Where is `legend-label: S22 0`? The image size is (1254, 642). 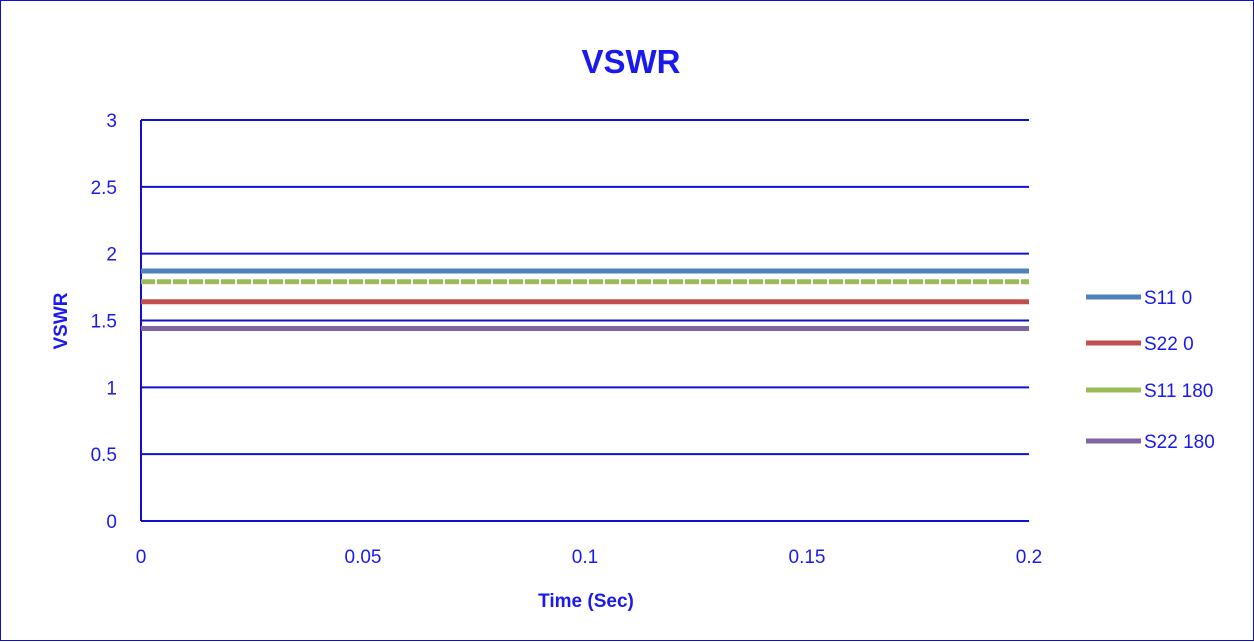 legend-label: S22 0 is located at coordinates (1169, 344).